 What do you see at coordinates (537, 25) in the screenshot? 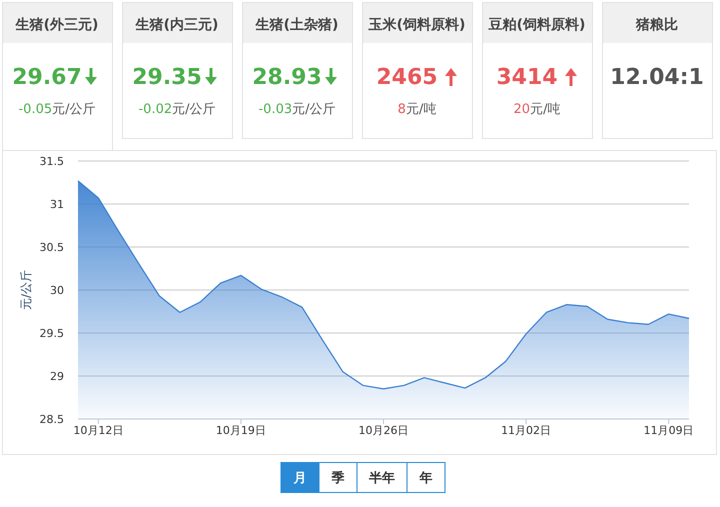
I see `text: 豆粕(饲料原料)` at bounding box center [537, 25].